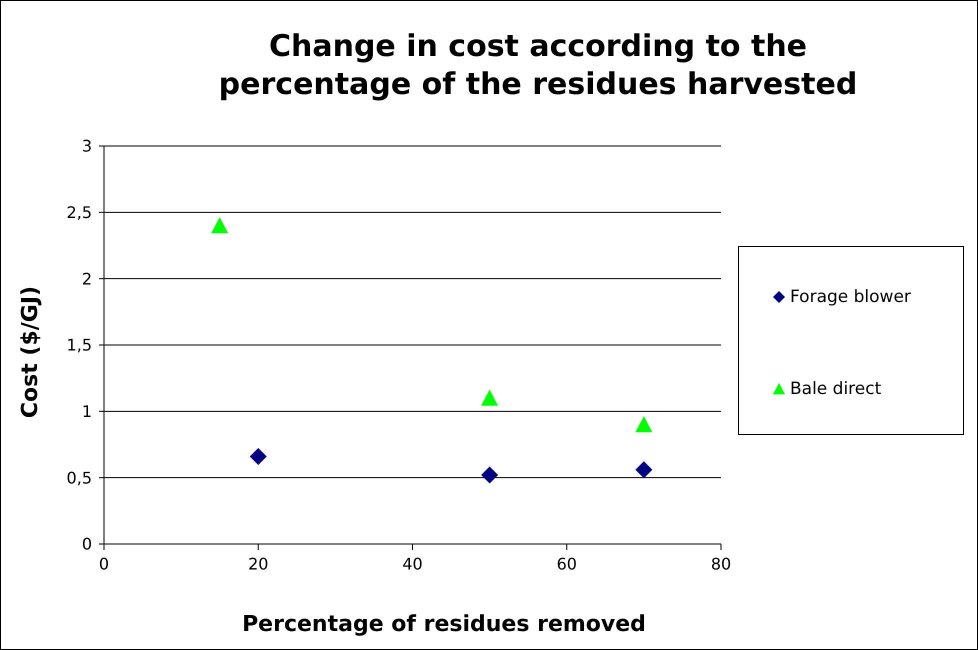  What do you see at coordinates (721, 564) in the screenshot?
I see `x-tick-label: 80` at bounding box center [721, 564].